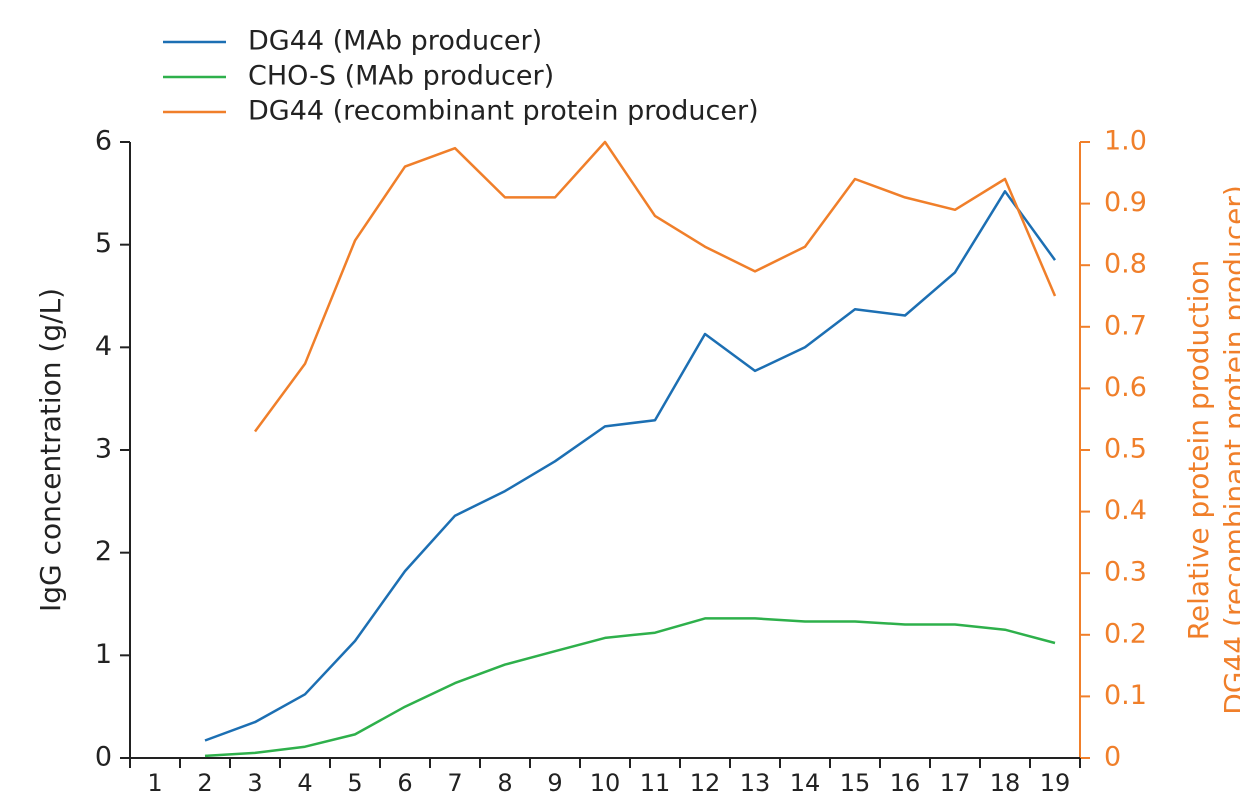 This screenshot has width=1240, height=792. I want to click on x-tick-label: 19, so click(1055, 780).